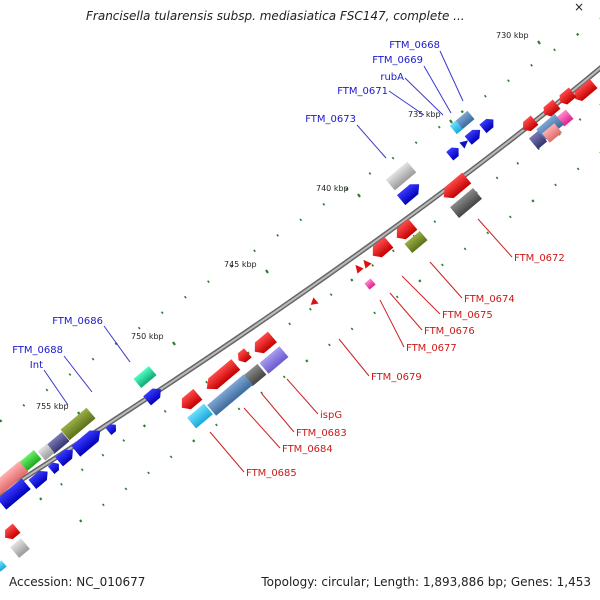 This screenshot has width=600, height=600. I want to click on label-ftm-0672: FTM_0672, so click(539, 258).